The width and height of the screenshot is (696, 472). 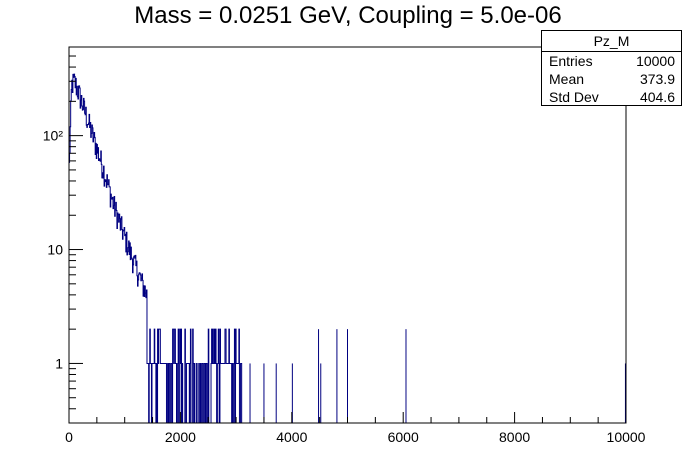 What do you see at coordinates (611, 97) in the screenshot?
I see `stats-row-stddev: Std Dev 404.6` at bounding box center [611, 97].